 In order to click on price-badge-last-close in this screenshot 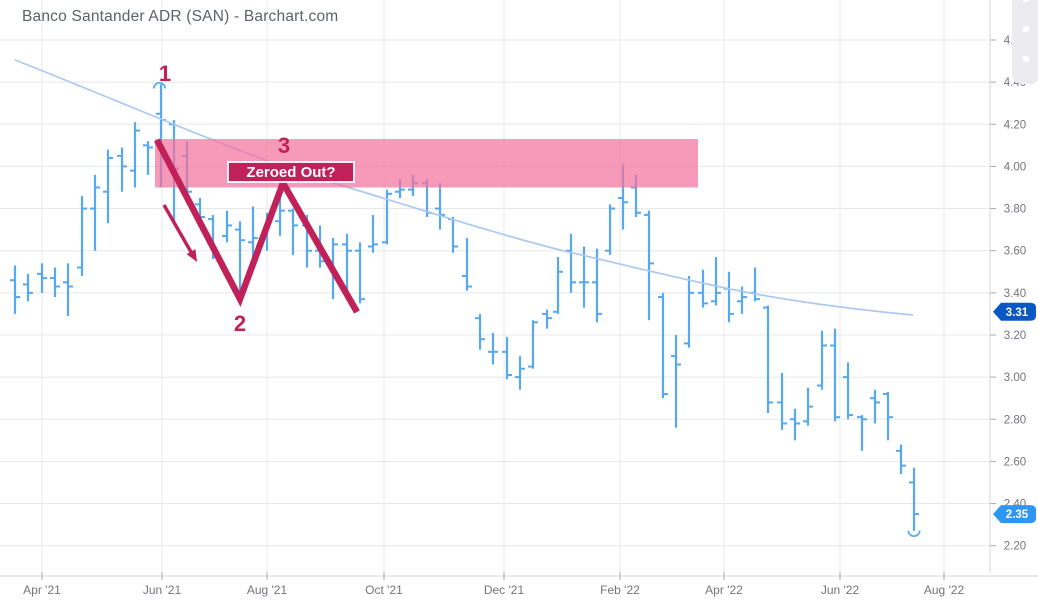, I will do `click(1014, 311)`.